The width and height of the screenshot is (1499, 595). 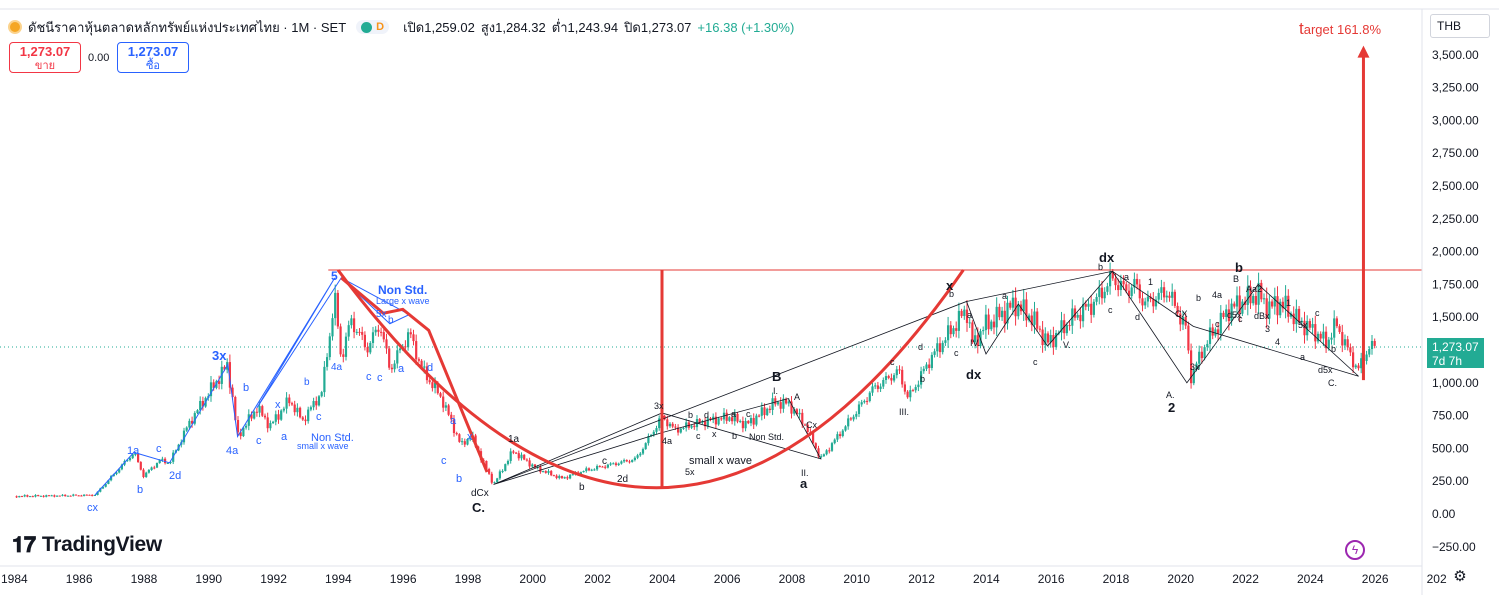 What do you see at coordinates (153, 57) in the screenshot?
I see `buy-button: 1,273.07 ซื้อ` at bounding box center [153, 57].